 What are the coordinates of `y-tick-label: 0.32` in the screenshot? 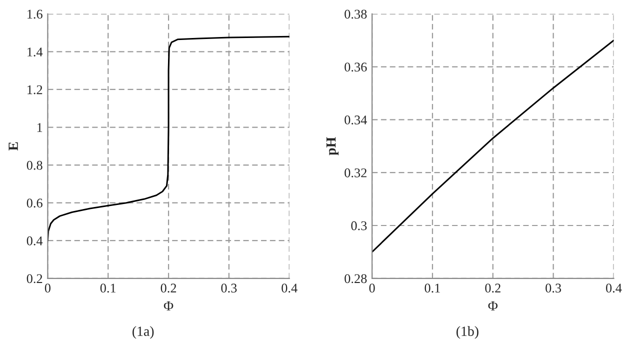 It's located at (355, 173).